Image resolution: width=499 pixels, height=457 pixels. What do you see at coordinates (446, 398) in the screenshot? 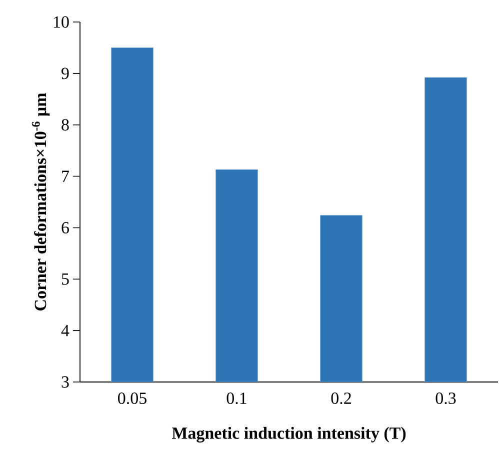
I see `x-tick-label: 0.3` at bounding box center [446, 398].